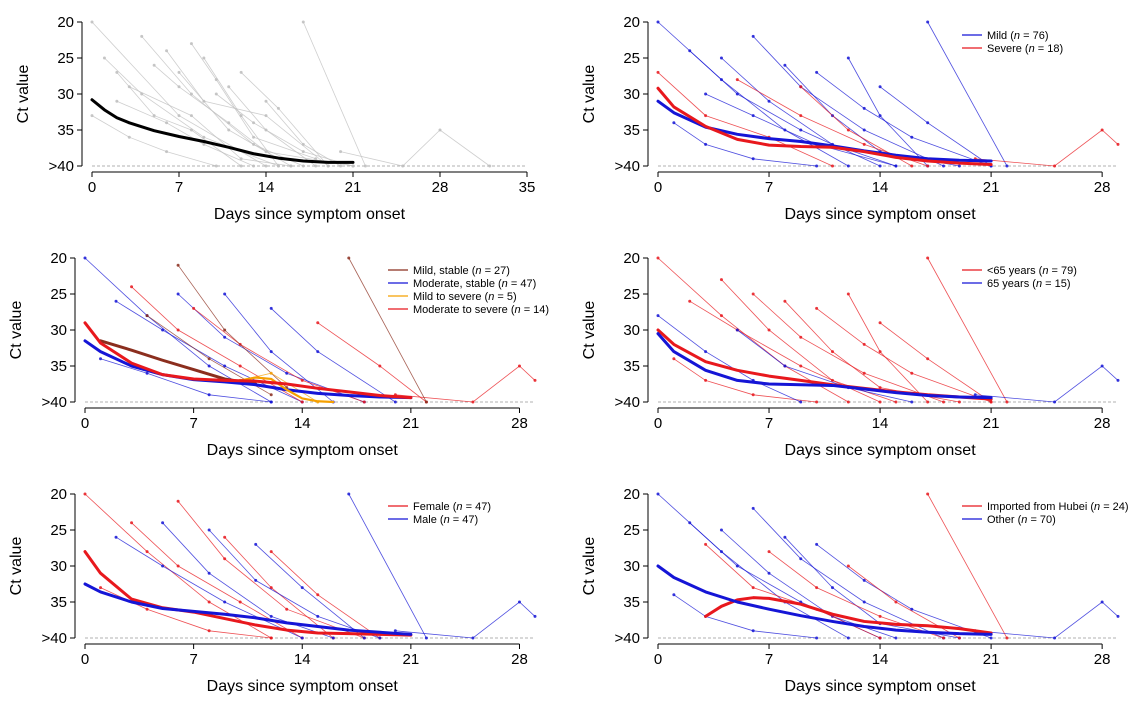 Image resolution: width=1143 pixels, height=705 pixels. What do you see at coordinates (476, 520) in the screenshot?
I see `legend-paren-close: )` at bounding box center [476, 520].